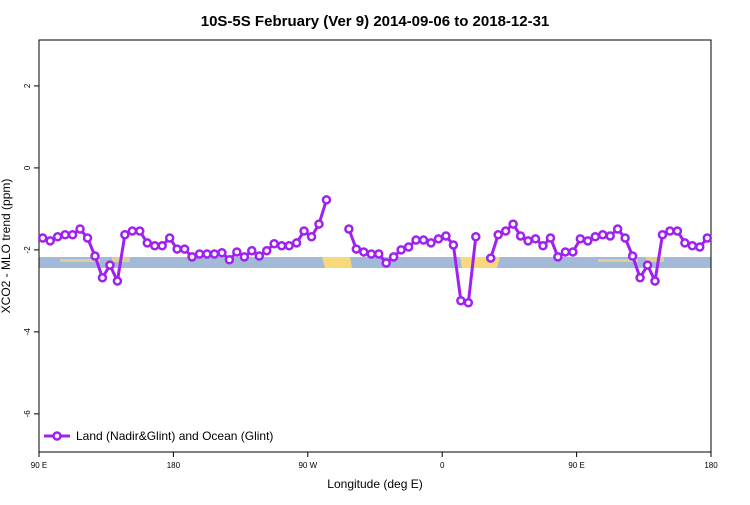 The image size is (750, 505). I want to click on x-axis-label: Longitude (deg E), so click(374, 484).